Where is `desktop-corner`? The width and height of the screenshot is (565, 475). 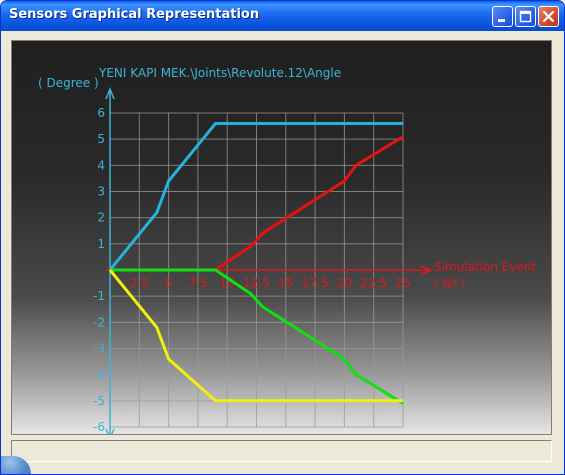 desktop-corner is located at coordinates (16, 465).